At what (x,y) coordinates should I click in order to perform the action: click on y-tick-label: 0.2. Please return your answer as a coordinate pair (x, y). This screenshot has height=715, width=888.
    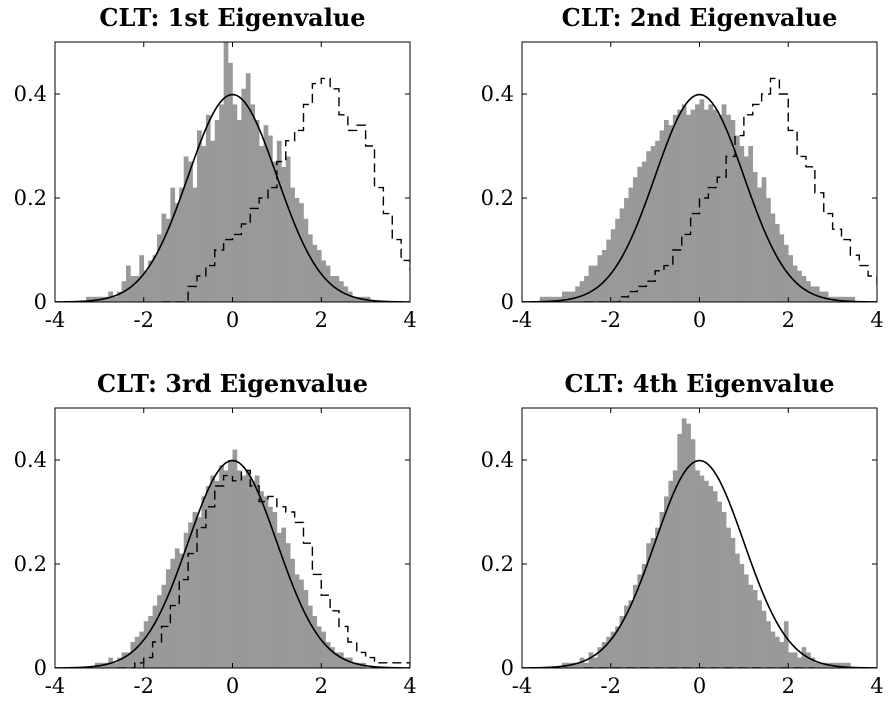
    Looking at the image, I should click on (497, 198).